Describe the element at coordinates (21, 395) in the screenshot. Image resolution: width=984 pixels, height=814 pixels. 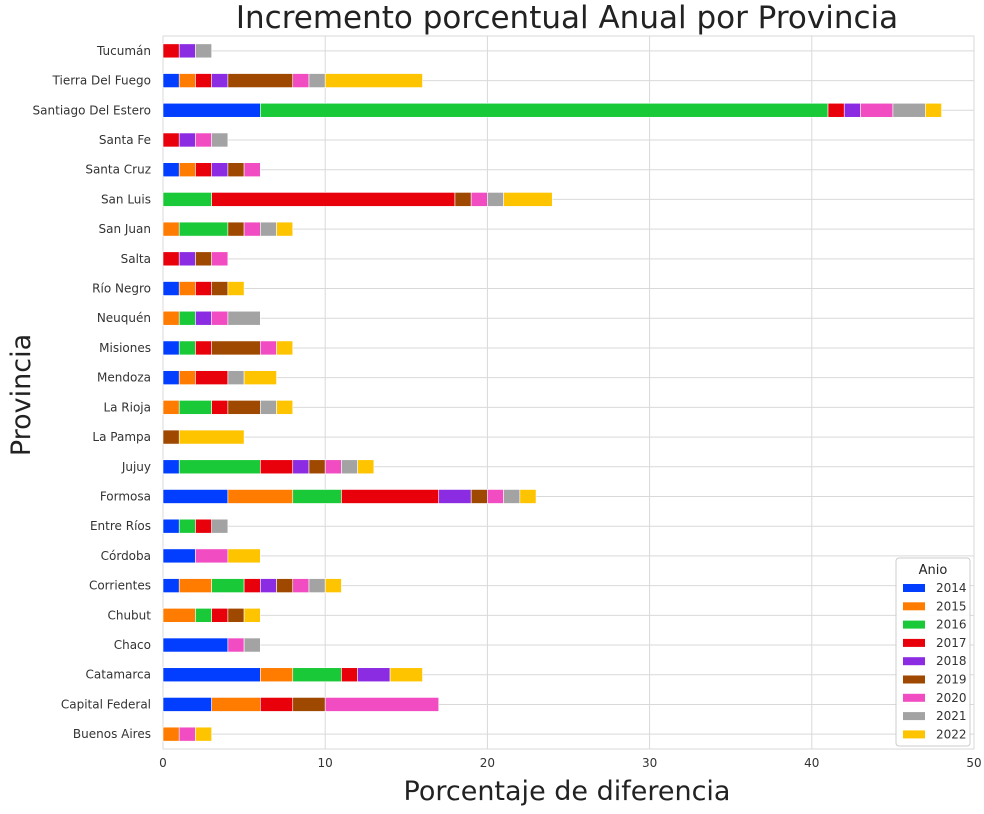
I see `y-axis-label: Provincia` at that location.